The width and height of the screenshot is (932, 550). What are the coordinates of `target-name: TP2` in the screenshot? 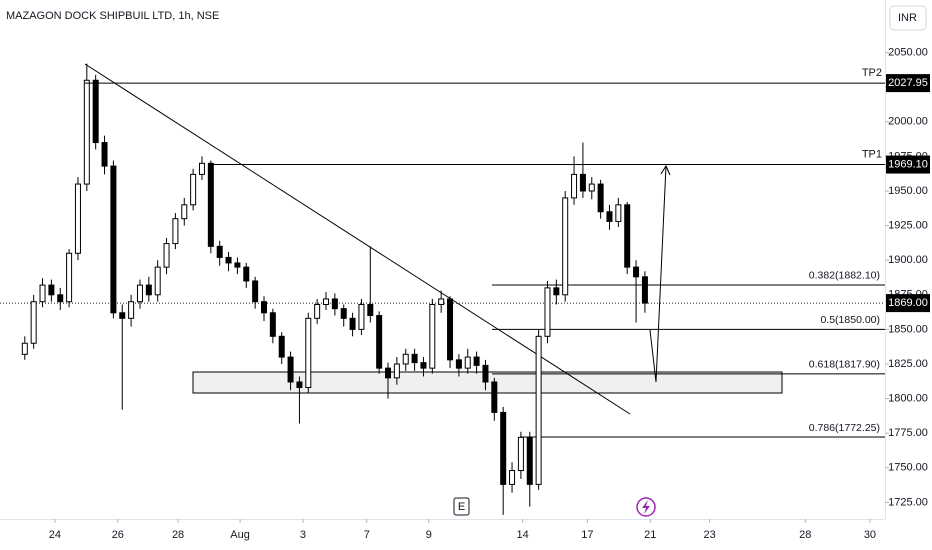 It's located at (872, 73).